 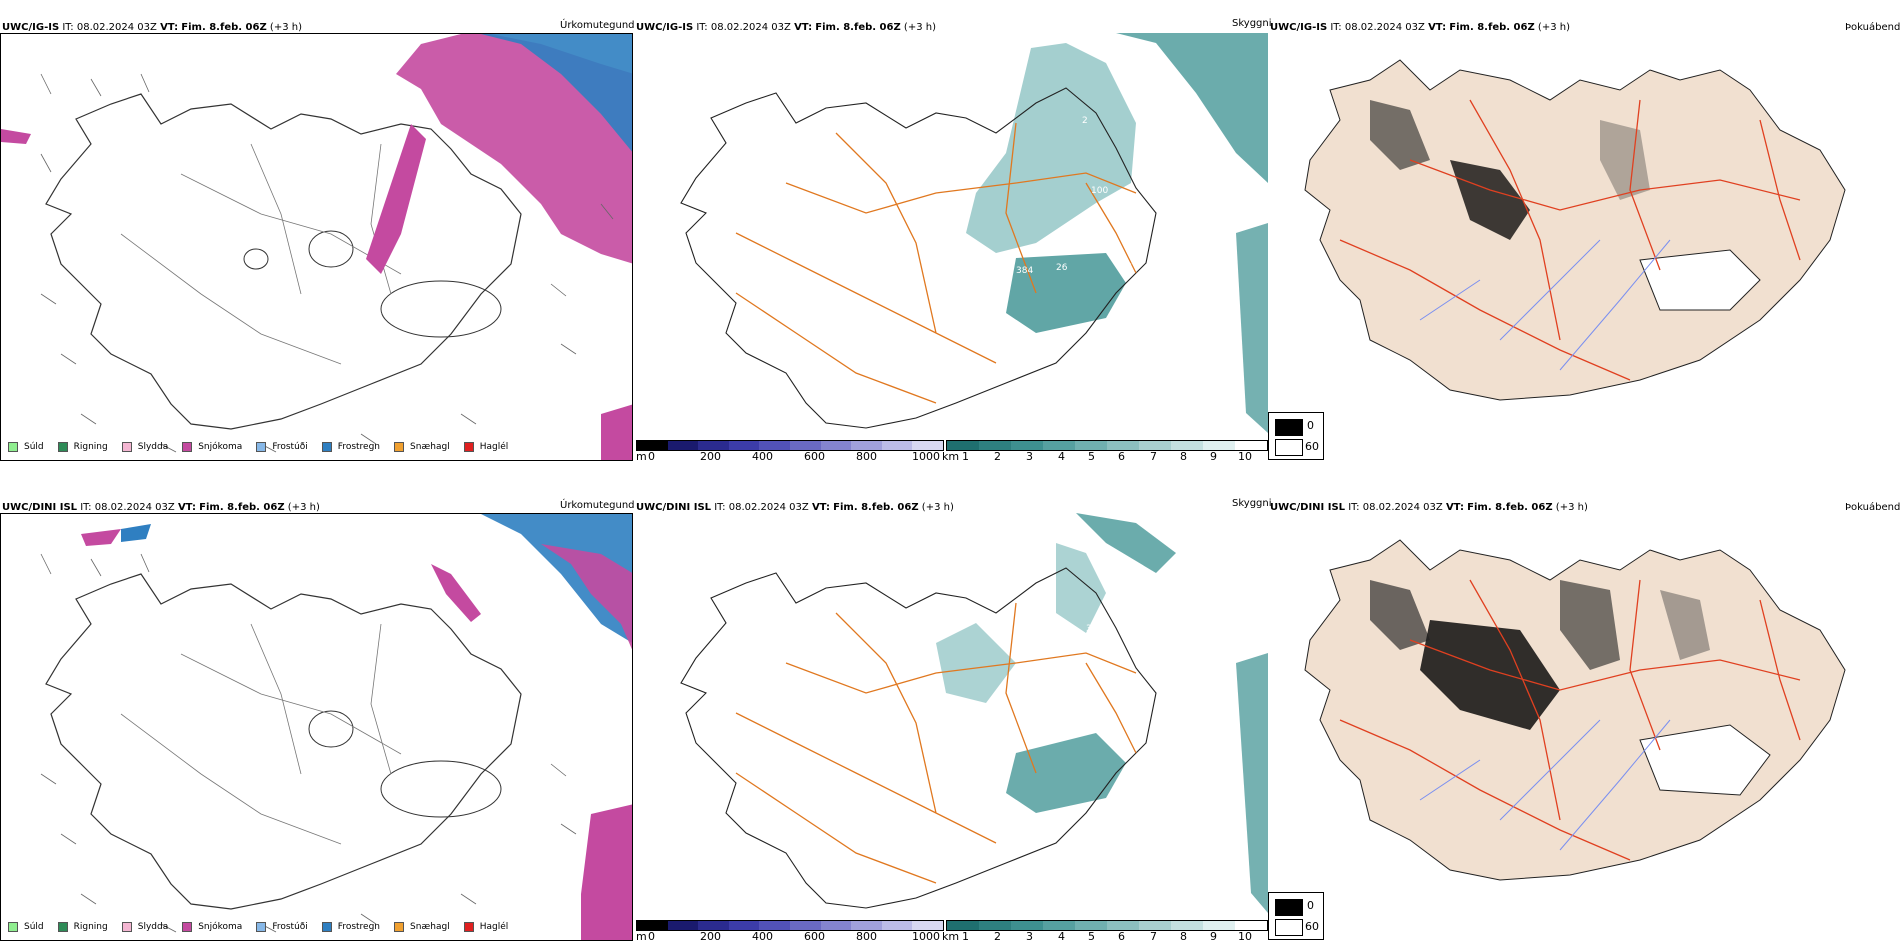 I want to click on visibility-label: 100, so click(x=1099, y=191).